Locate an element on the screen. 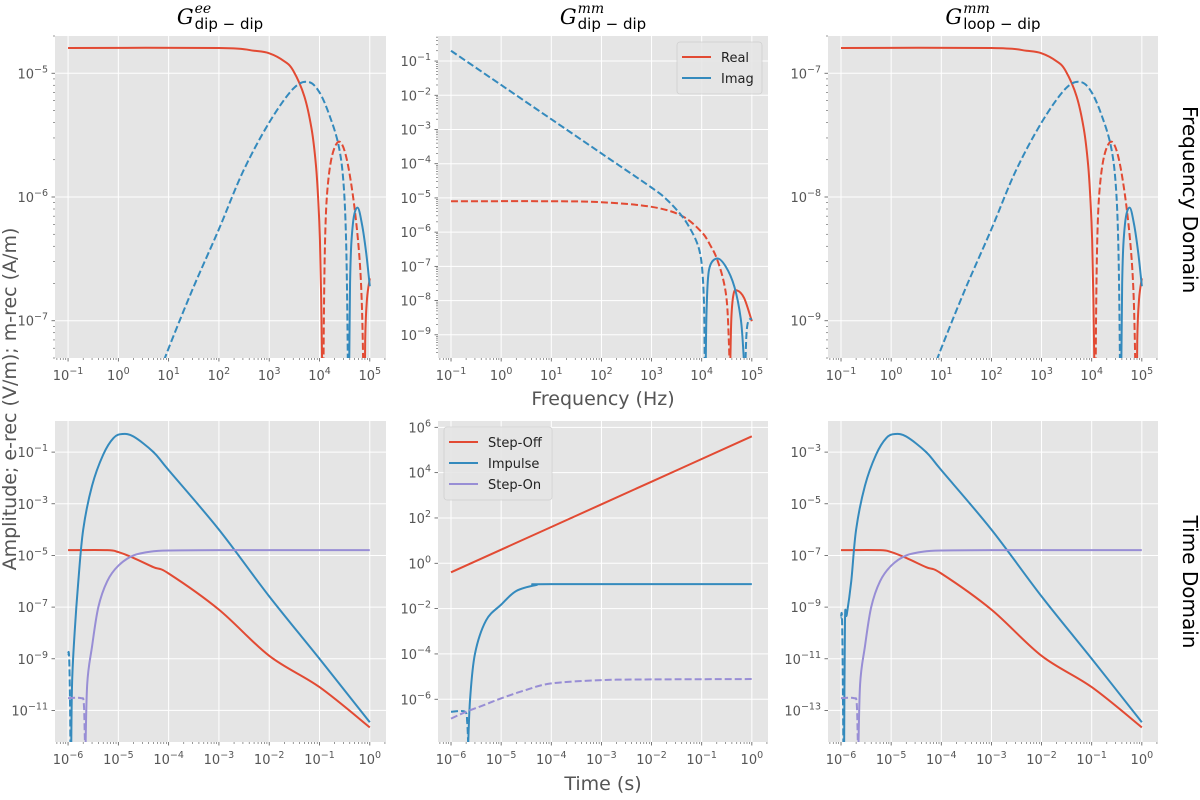 This screenshot has height=800, width=1200. title-sup: mm is located at coordinates (591, 9).